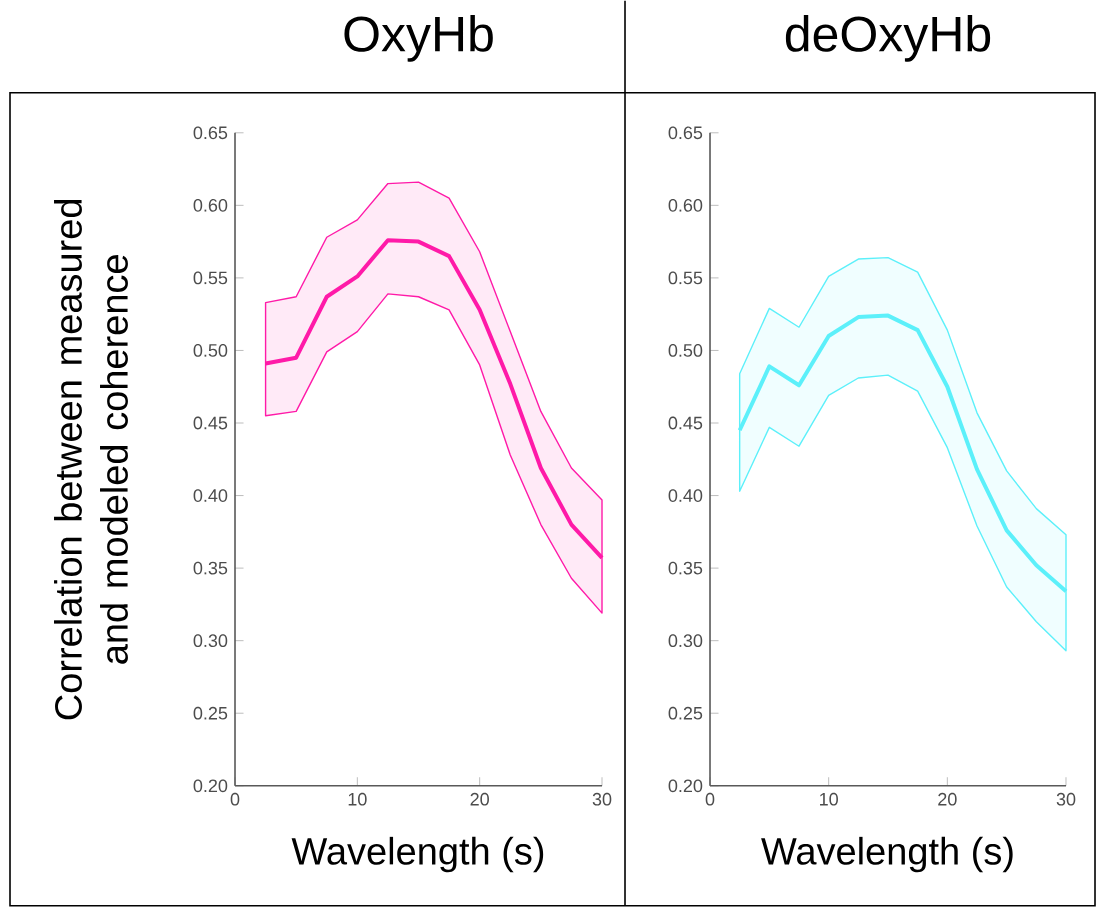 The image size is (1098, 908). Describe the element at coordinates (888, 38) in the screenshot. I see `chart-title: deOxyHb` at that location.